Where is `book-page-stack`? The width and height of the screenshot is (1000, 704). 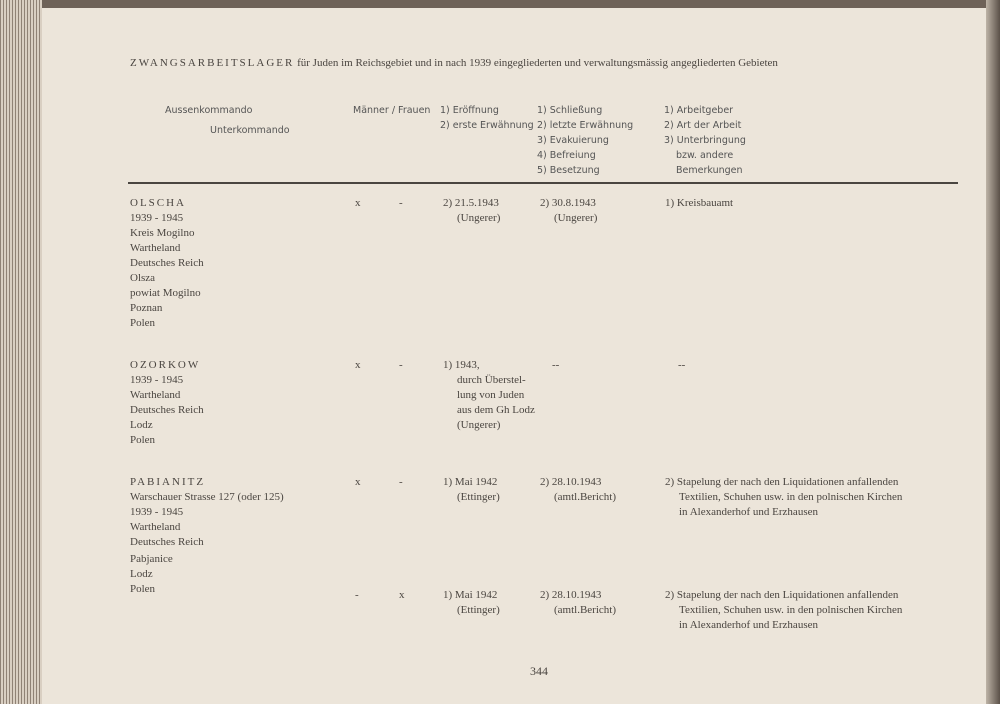 book-page-stack is located at coordinates (21, 352).